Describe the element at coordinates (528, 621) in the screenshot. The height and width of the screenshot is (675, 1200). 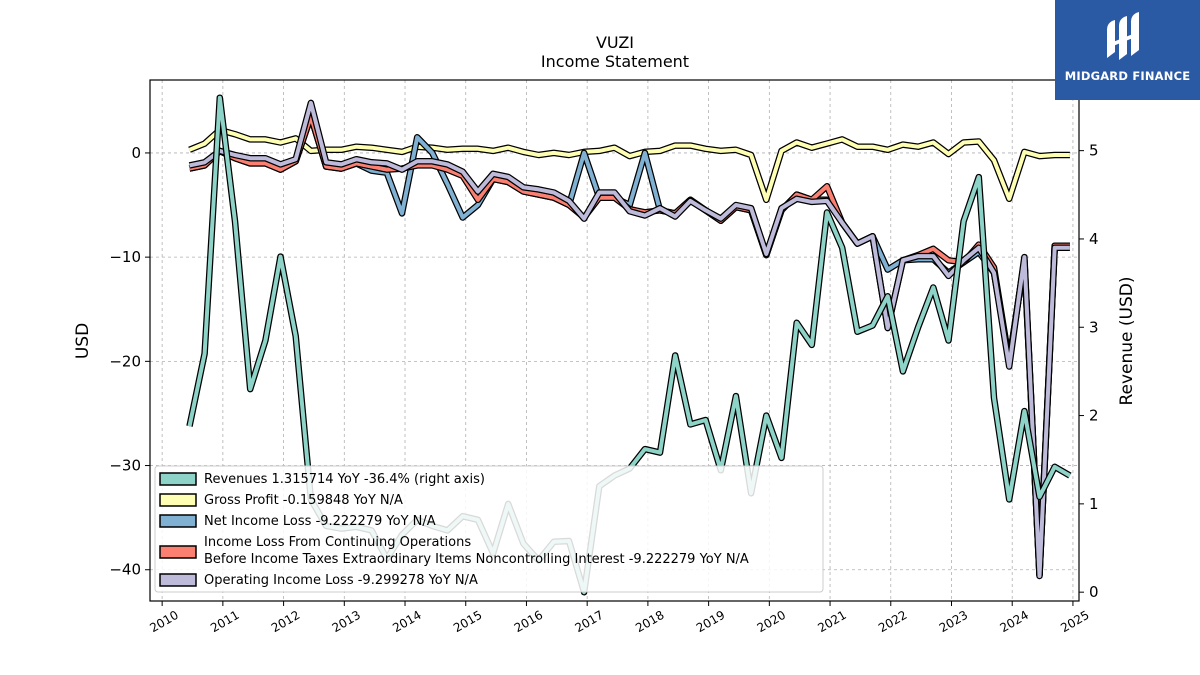
I see `x-tick-label: 2016` at that location.